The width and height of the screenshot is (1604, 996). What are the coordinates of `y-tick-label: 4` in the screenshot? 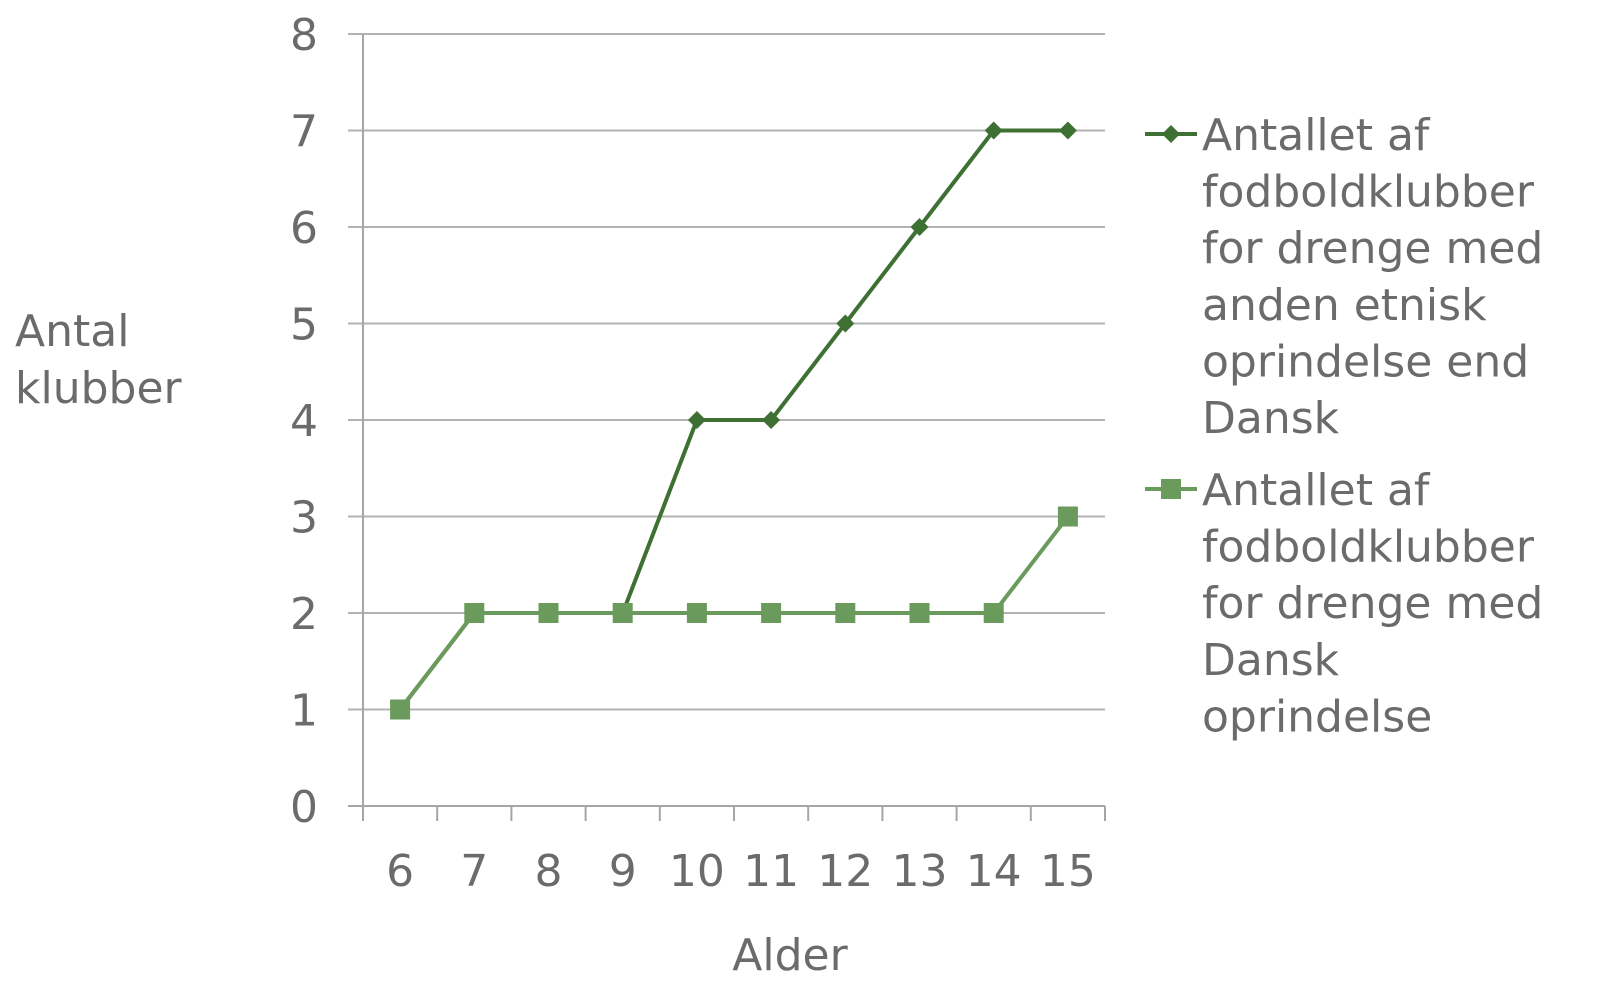 It's located at (304, 421).